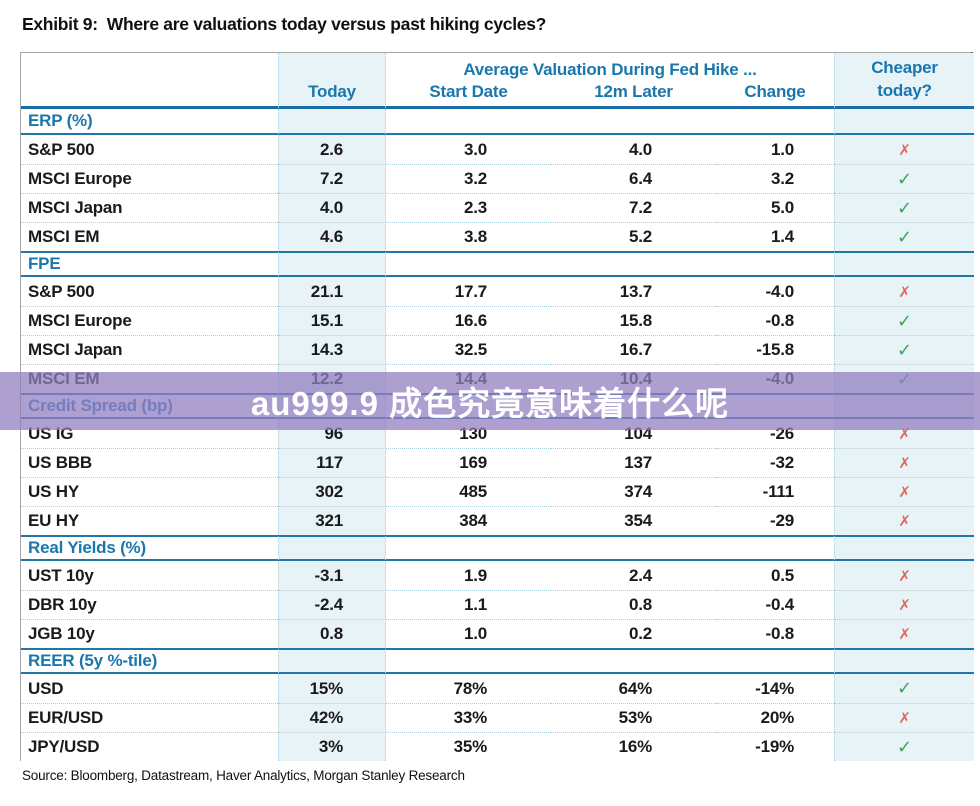 This screenshot has width=980, height=806. What do you see at coordinates (468, 207) in the screenshot?
I see `start-date-value: 2.3` at bounding box center [468, 207].